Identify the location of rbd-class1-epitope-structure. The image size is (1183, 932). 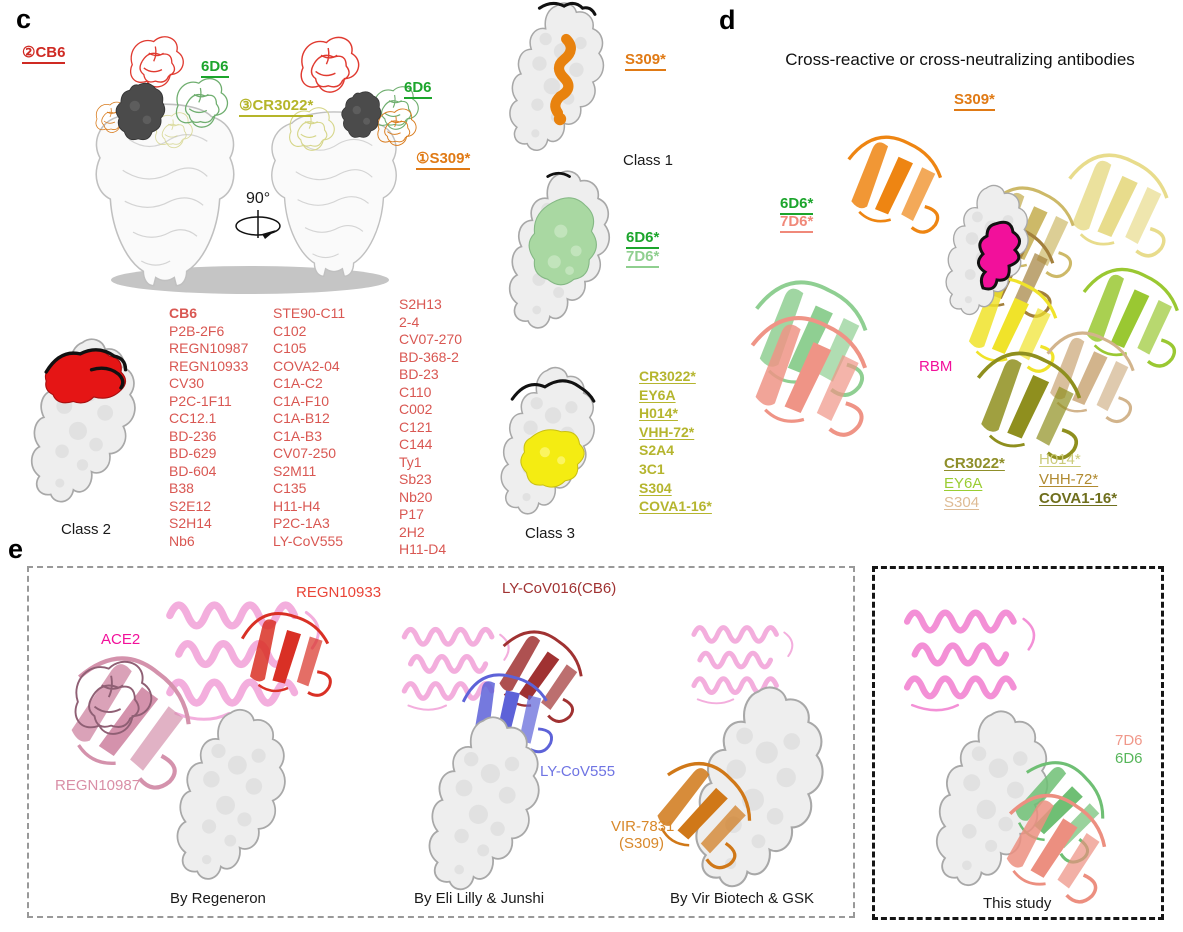
(560, 78).